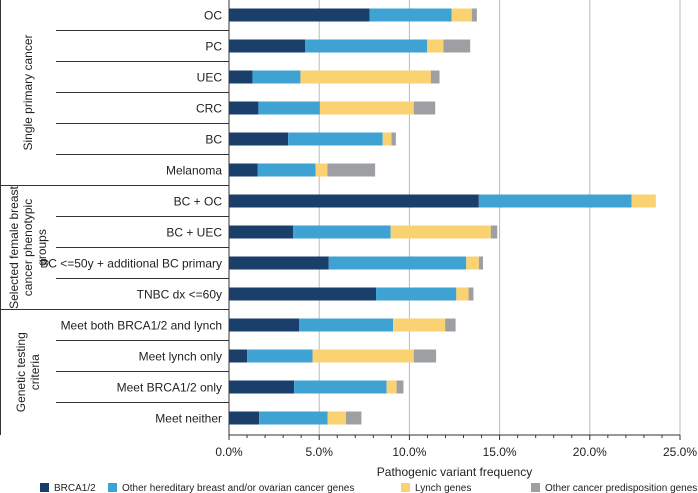 The width and height of the screenshot is (698, 493). I want to click on category-label: Meet neither, so click(188, 419).